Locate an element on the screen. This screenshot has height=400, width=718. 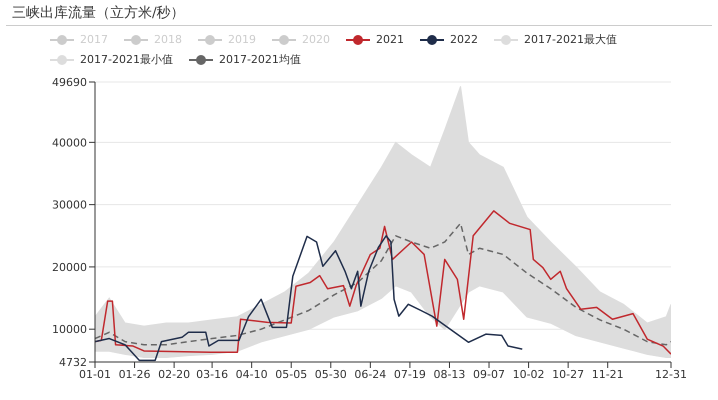
x-tick-label: 10-27 is located at coordinates (568, 374).